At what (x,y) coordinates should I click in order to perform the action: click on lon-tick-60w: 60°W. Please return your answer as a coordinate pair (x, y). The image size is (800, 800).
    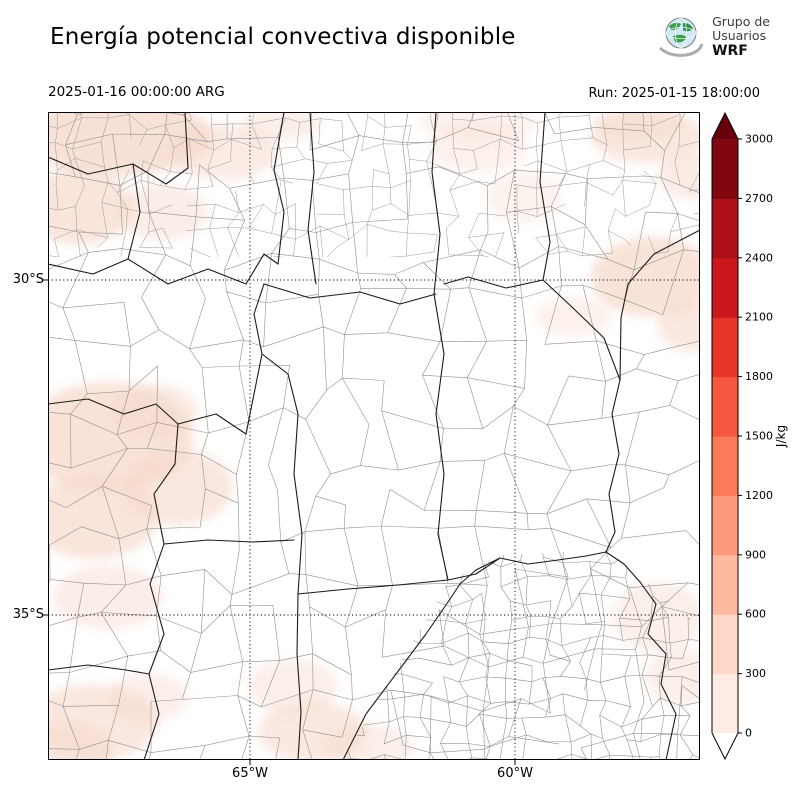
    Looking at the image, I should click on (515, 773).